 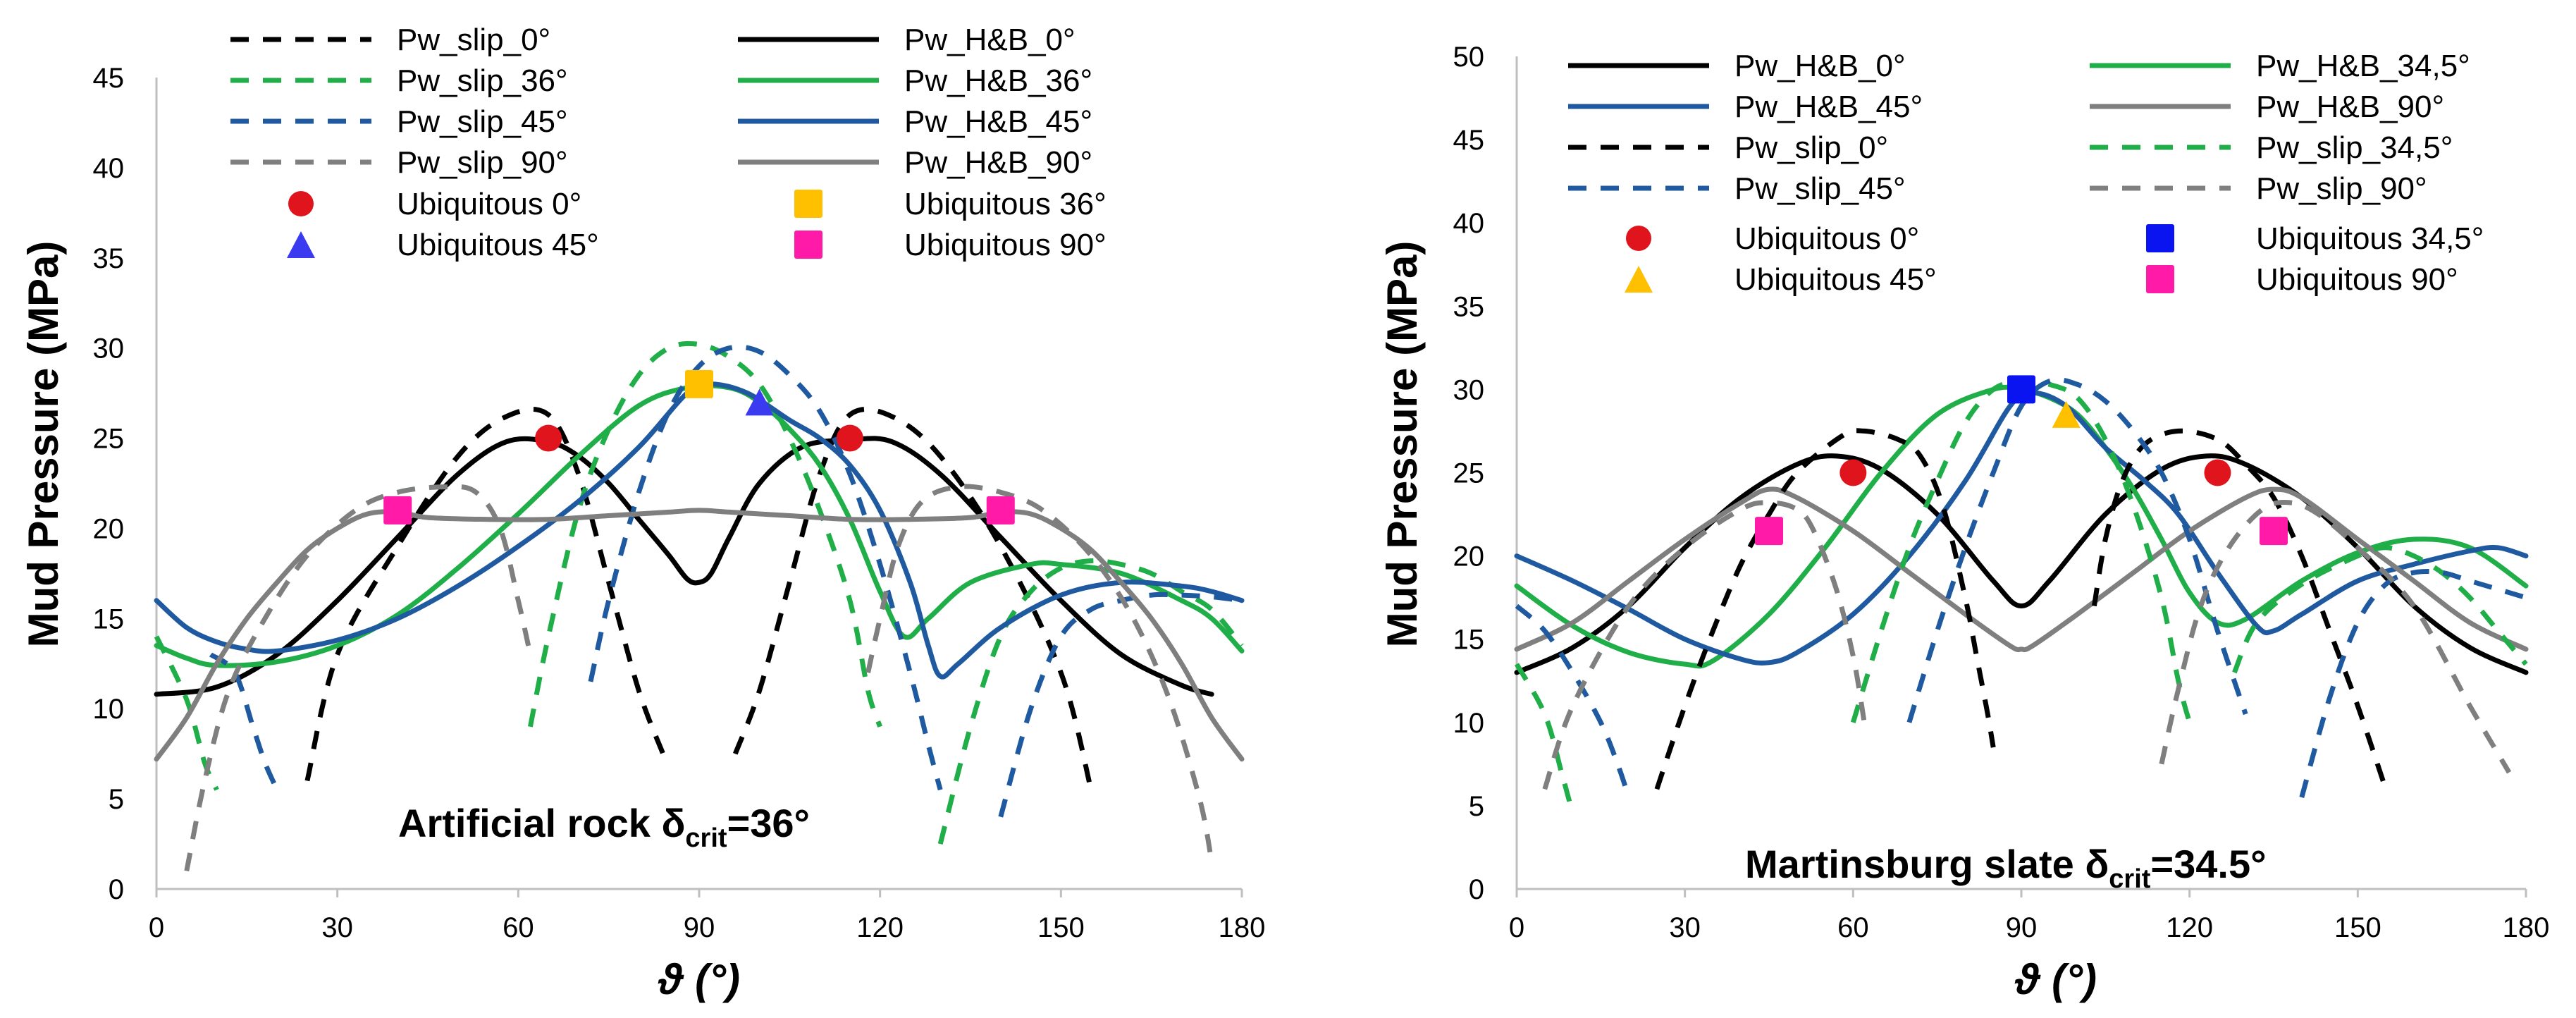 What do you see at coordinates (998, 81) in the screenshot?
I see `legend-label: Pw_H&B_36°` at bounding box center [998, 81].